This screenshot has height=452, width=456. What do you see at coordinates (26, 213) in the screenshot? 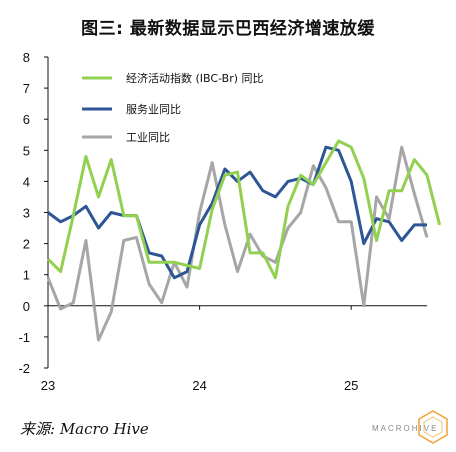
I see `y-tick-label: 3` at bounding box center [26, 213].